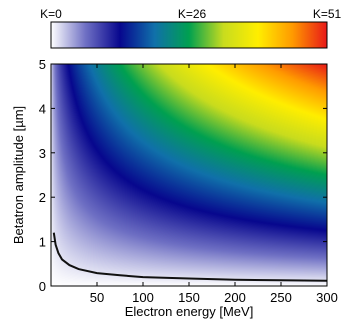 This screenshot has width=360, height=326. What do you see at coordinates (281, 297) in the screenshot?
I see `x-tick-label: 250` at bounding box center [281, 297].